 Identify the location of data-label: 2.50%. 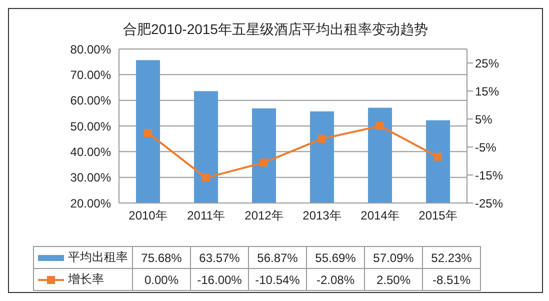
(393, 279).